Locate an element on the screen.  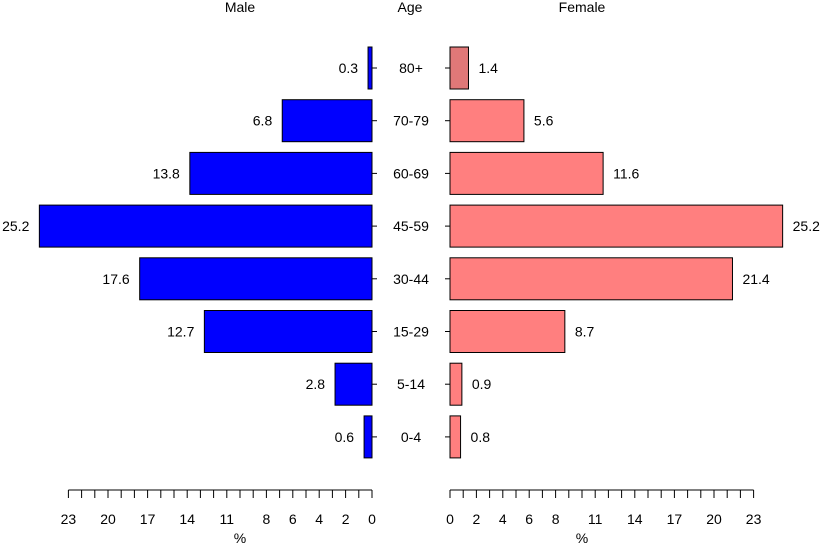
female-value-label: 21.4 is located at coordinates (755, 279).